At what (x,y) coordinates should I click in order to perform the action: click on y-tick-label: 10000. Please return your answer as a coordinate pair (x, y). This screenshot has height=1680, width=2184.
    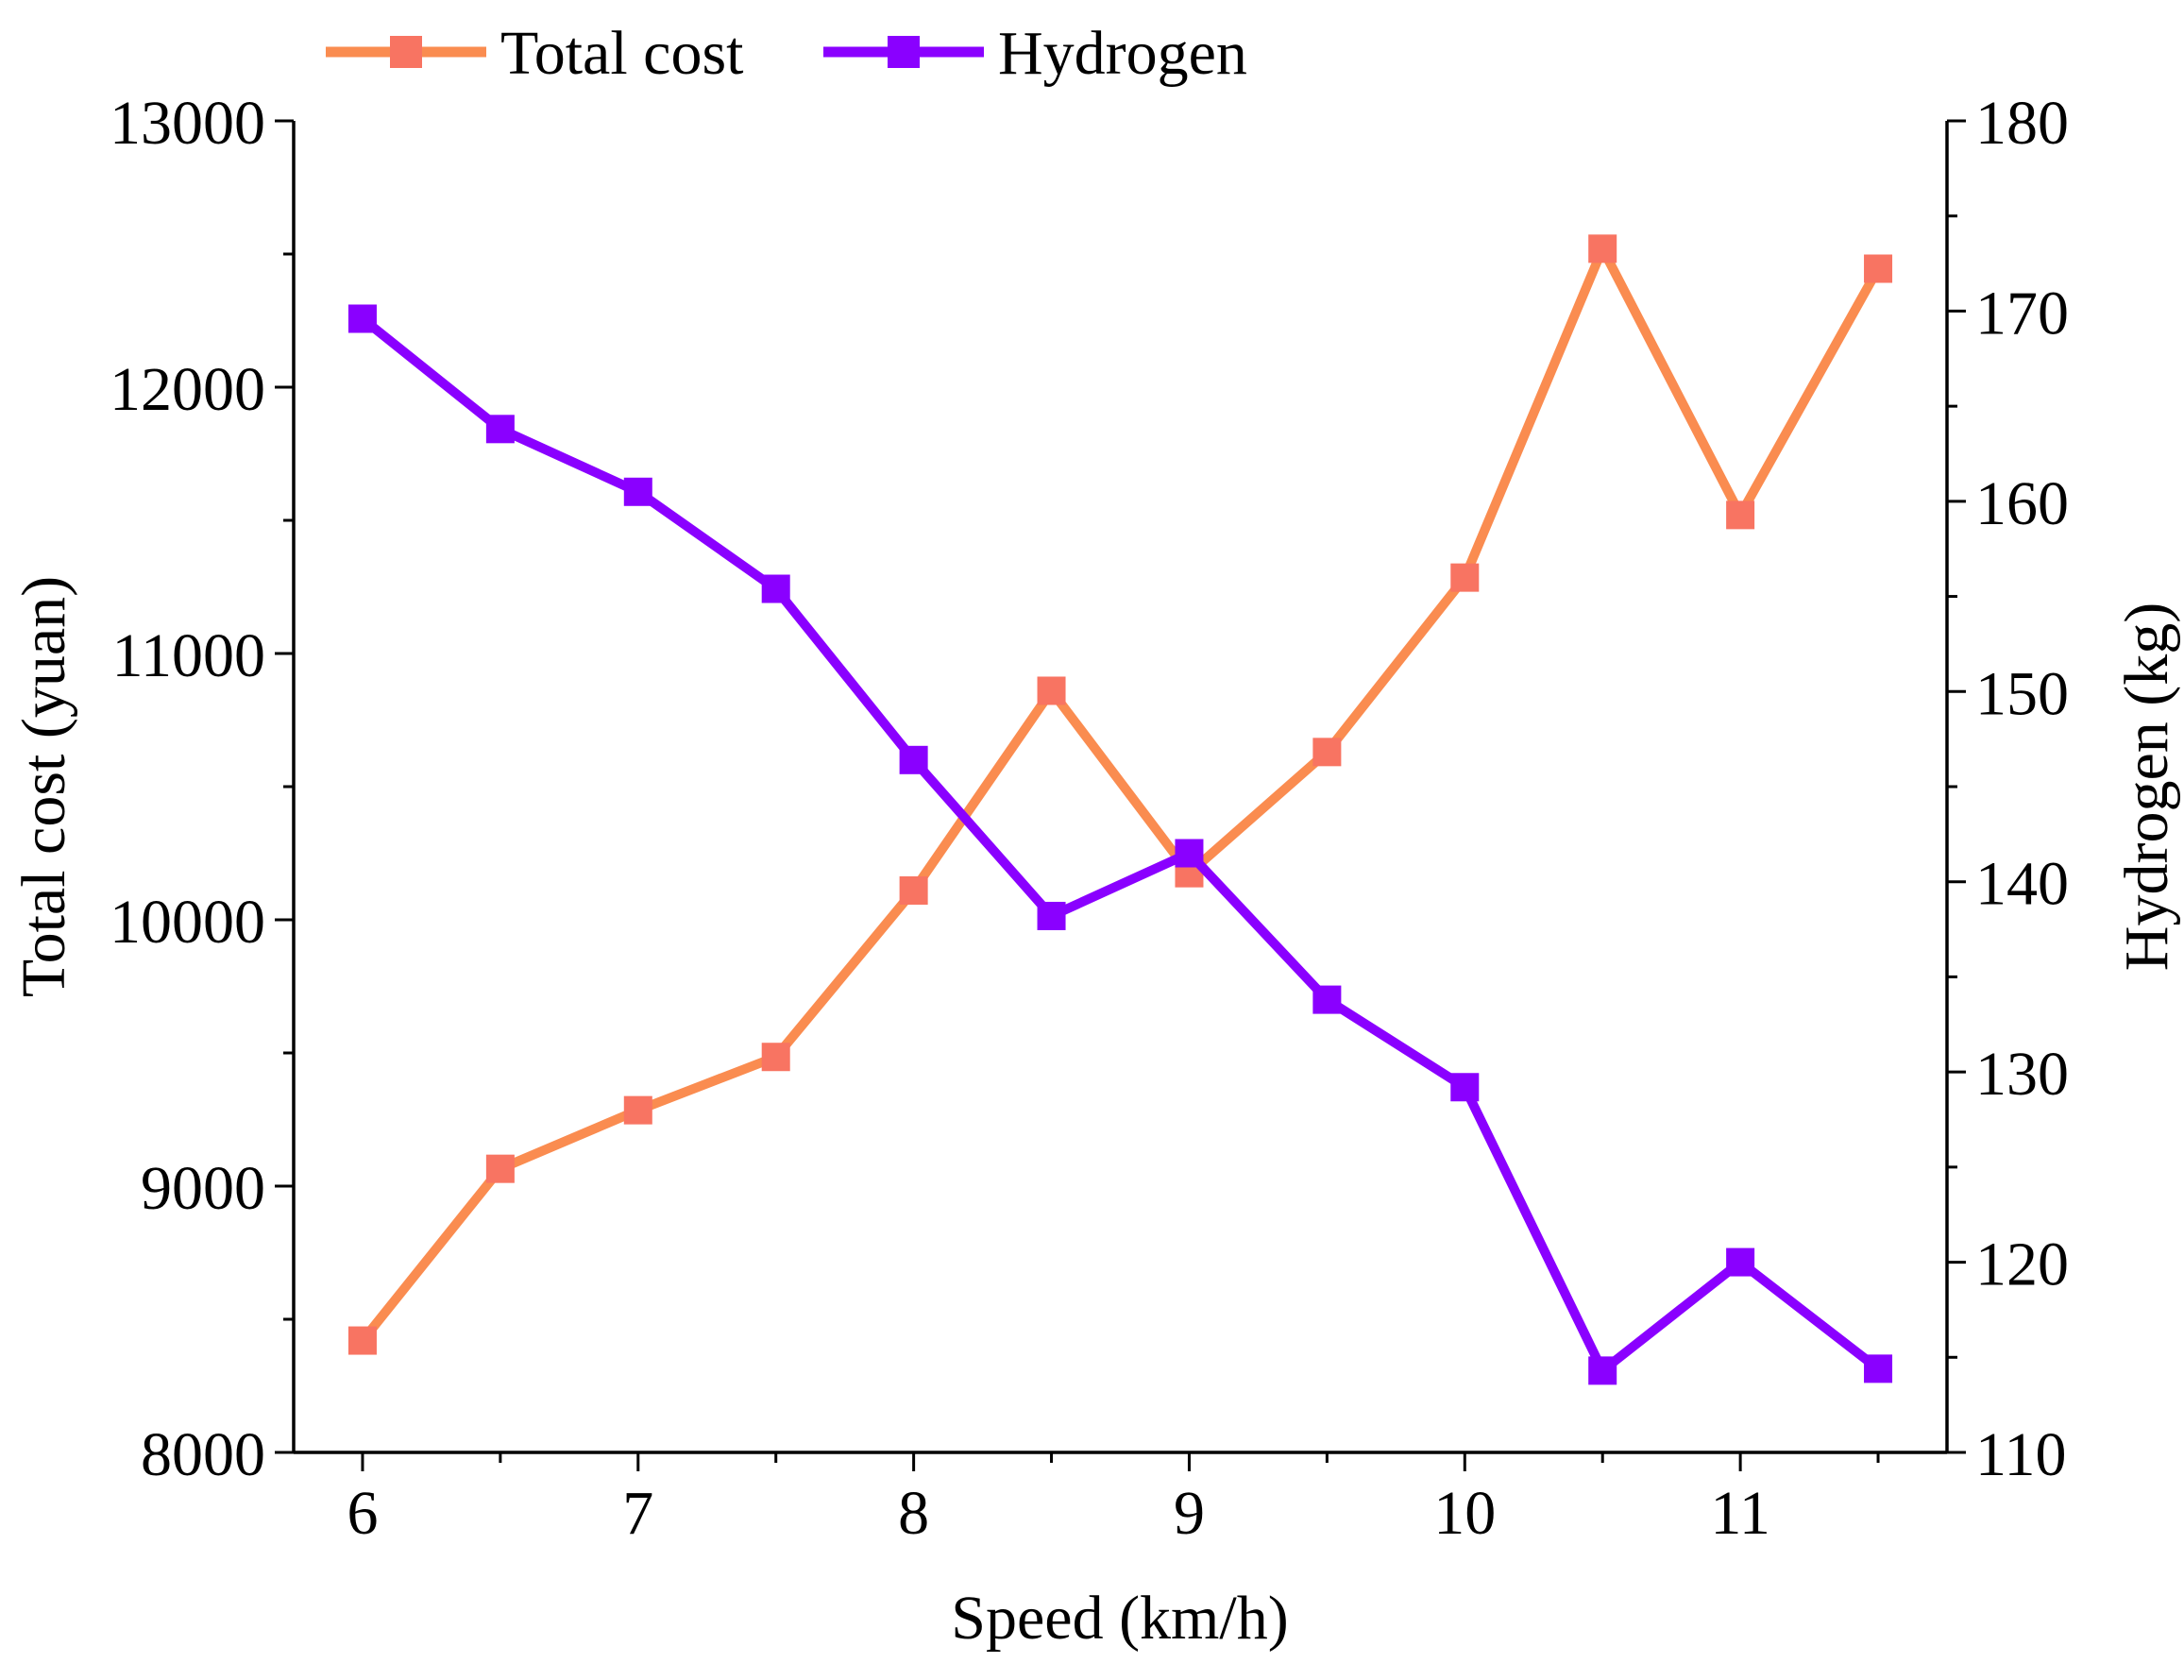
    Looking at the image, I should click on (187, 922).